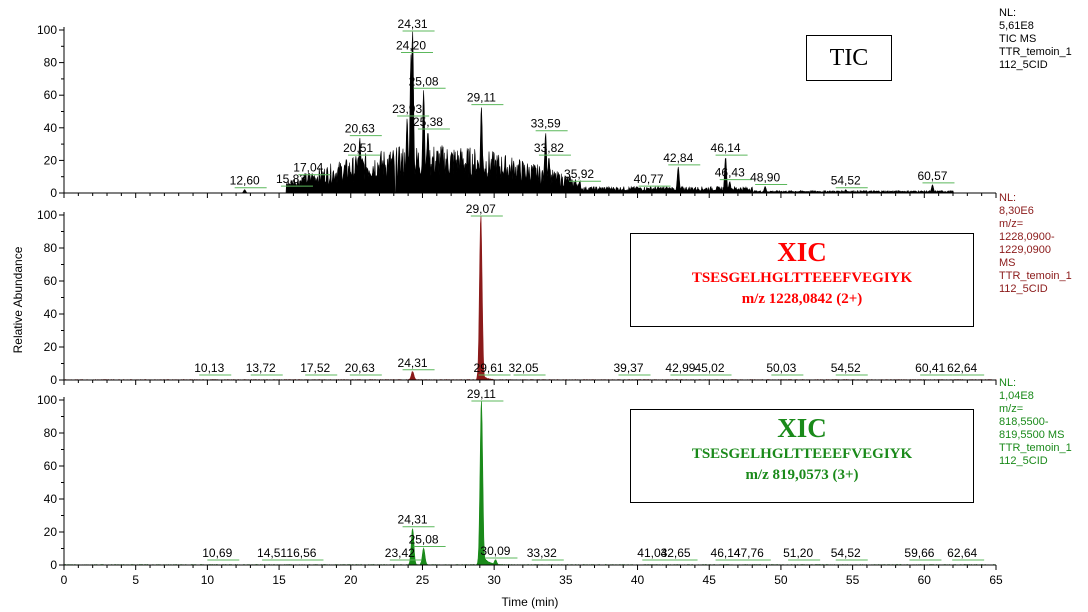 The width and height of the screenshot is (1088, 612). I want to click on x-tick-label: 0, so click(64, 580).